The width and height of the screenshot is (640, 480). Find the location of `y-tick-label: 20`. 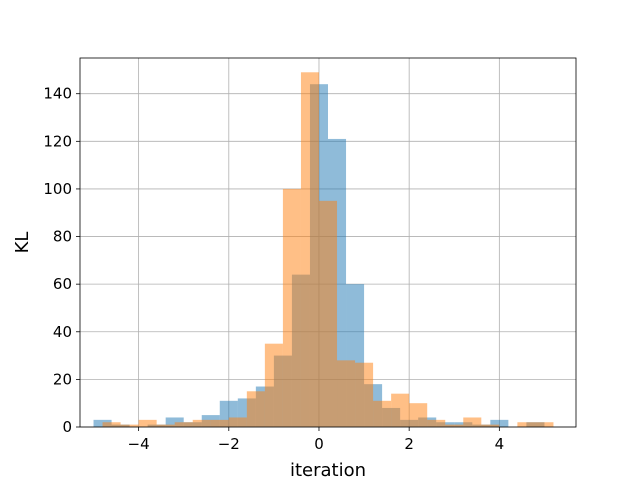

y-tick-label: 20 is located at coordinates (62, 379).